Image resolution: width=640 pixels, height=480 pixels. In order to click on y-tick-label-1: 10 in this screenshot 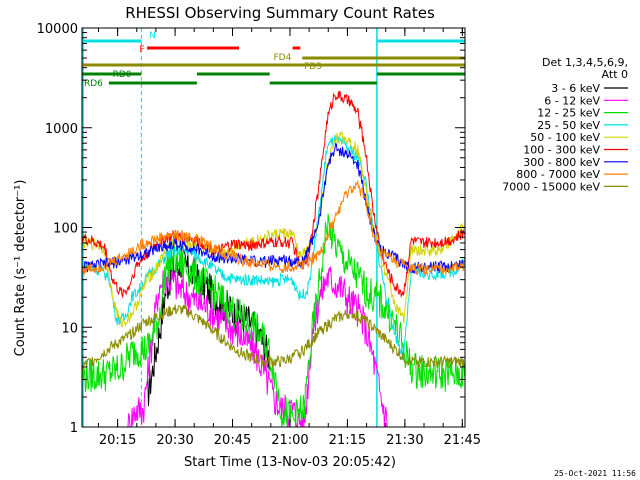, I will do `click(69, 328)`.